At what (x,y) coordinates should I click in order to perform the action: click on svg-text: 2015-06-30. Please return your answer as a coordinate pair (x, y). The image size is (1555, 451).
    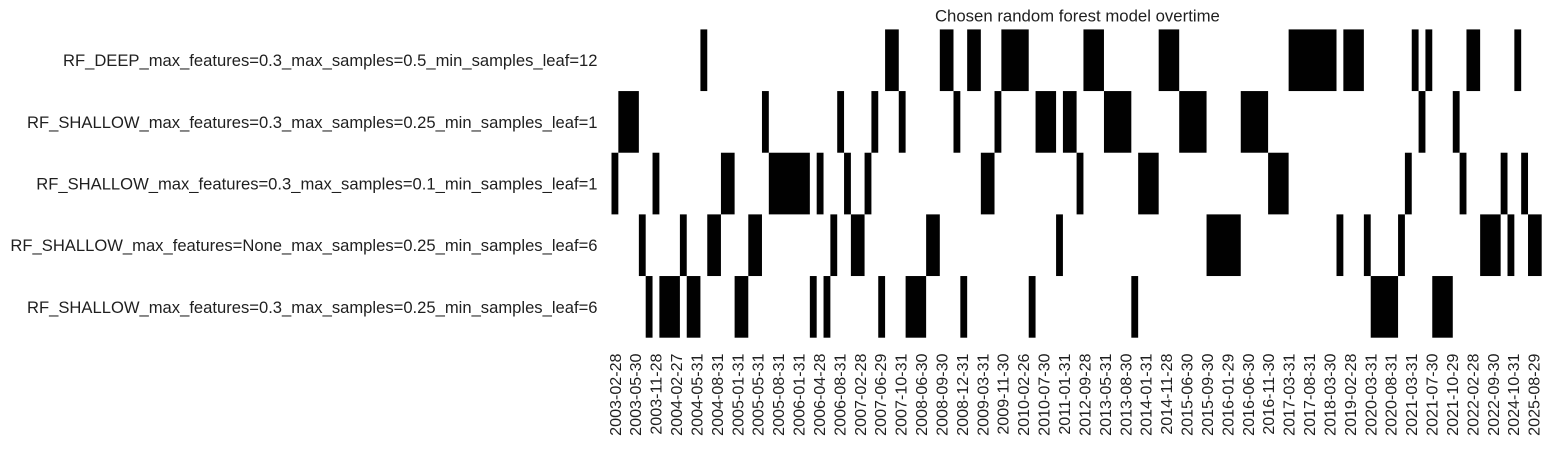
    Looking at the image, I should click on (1188, 394).